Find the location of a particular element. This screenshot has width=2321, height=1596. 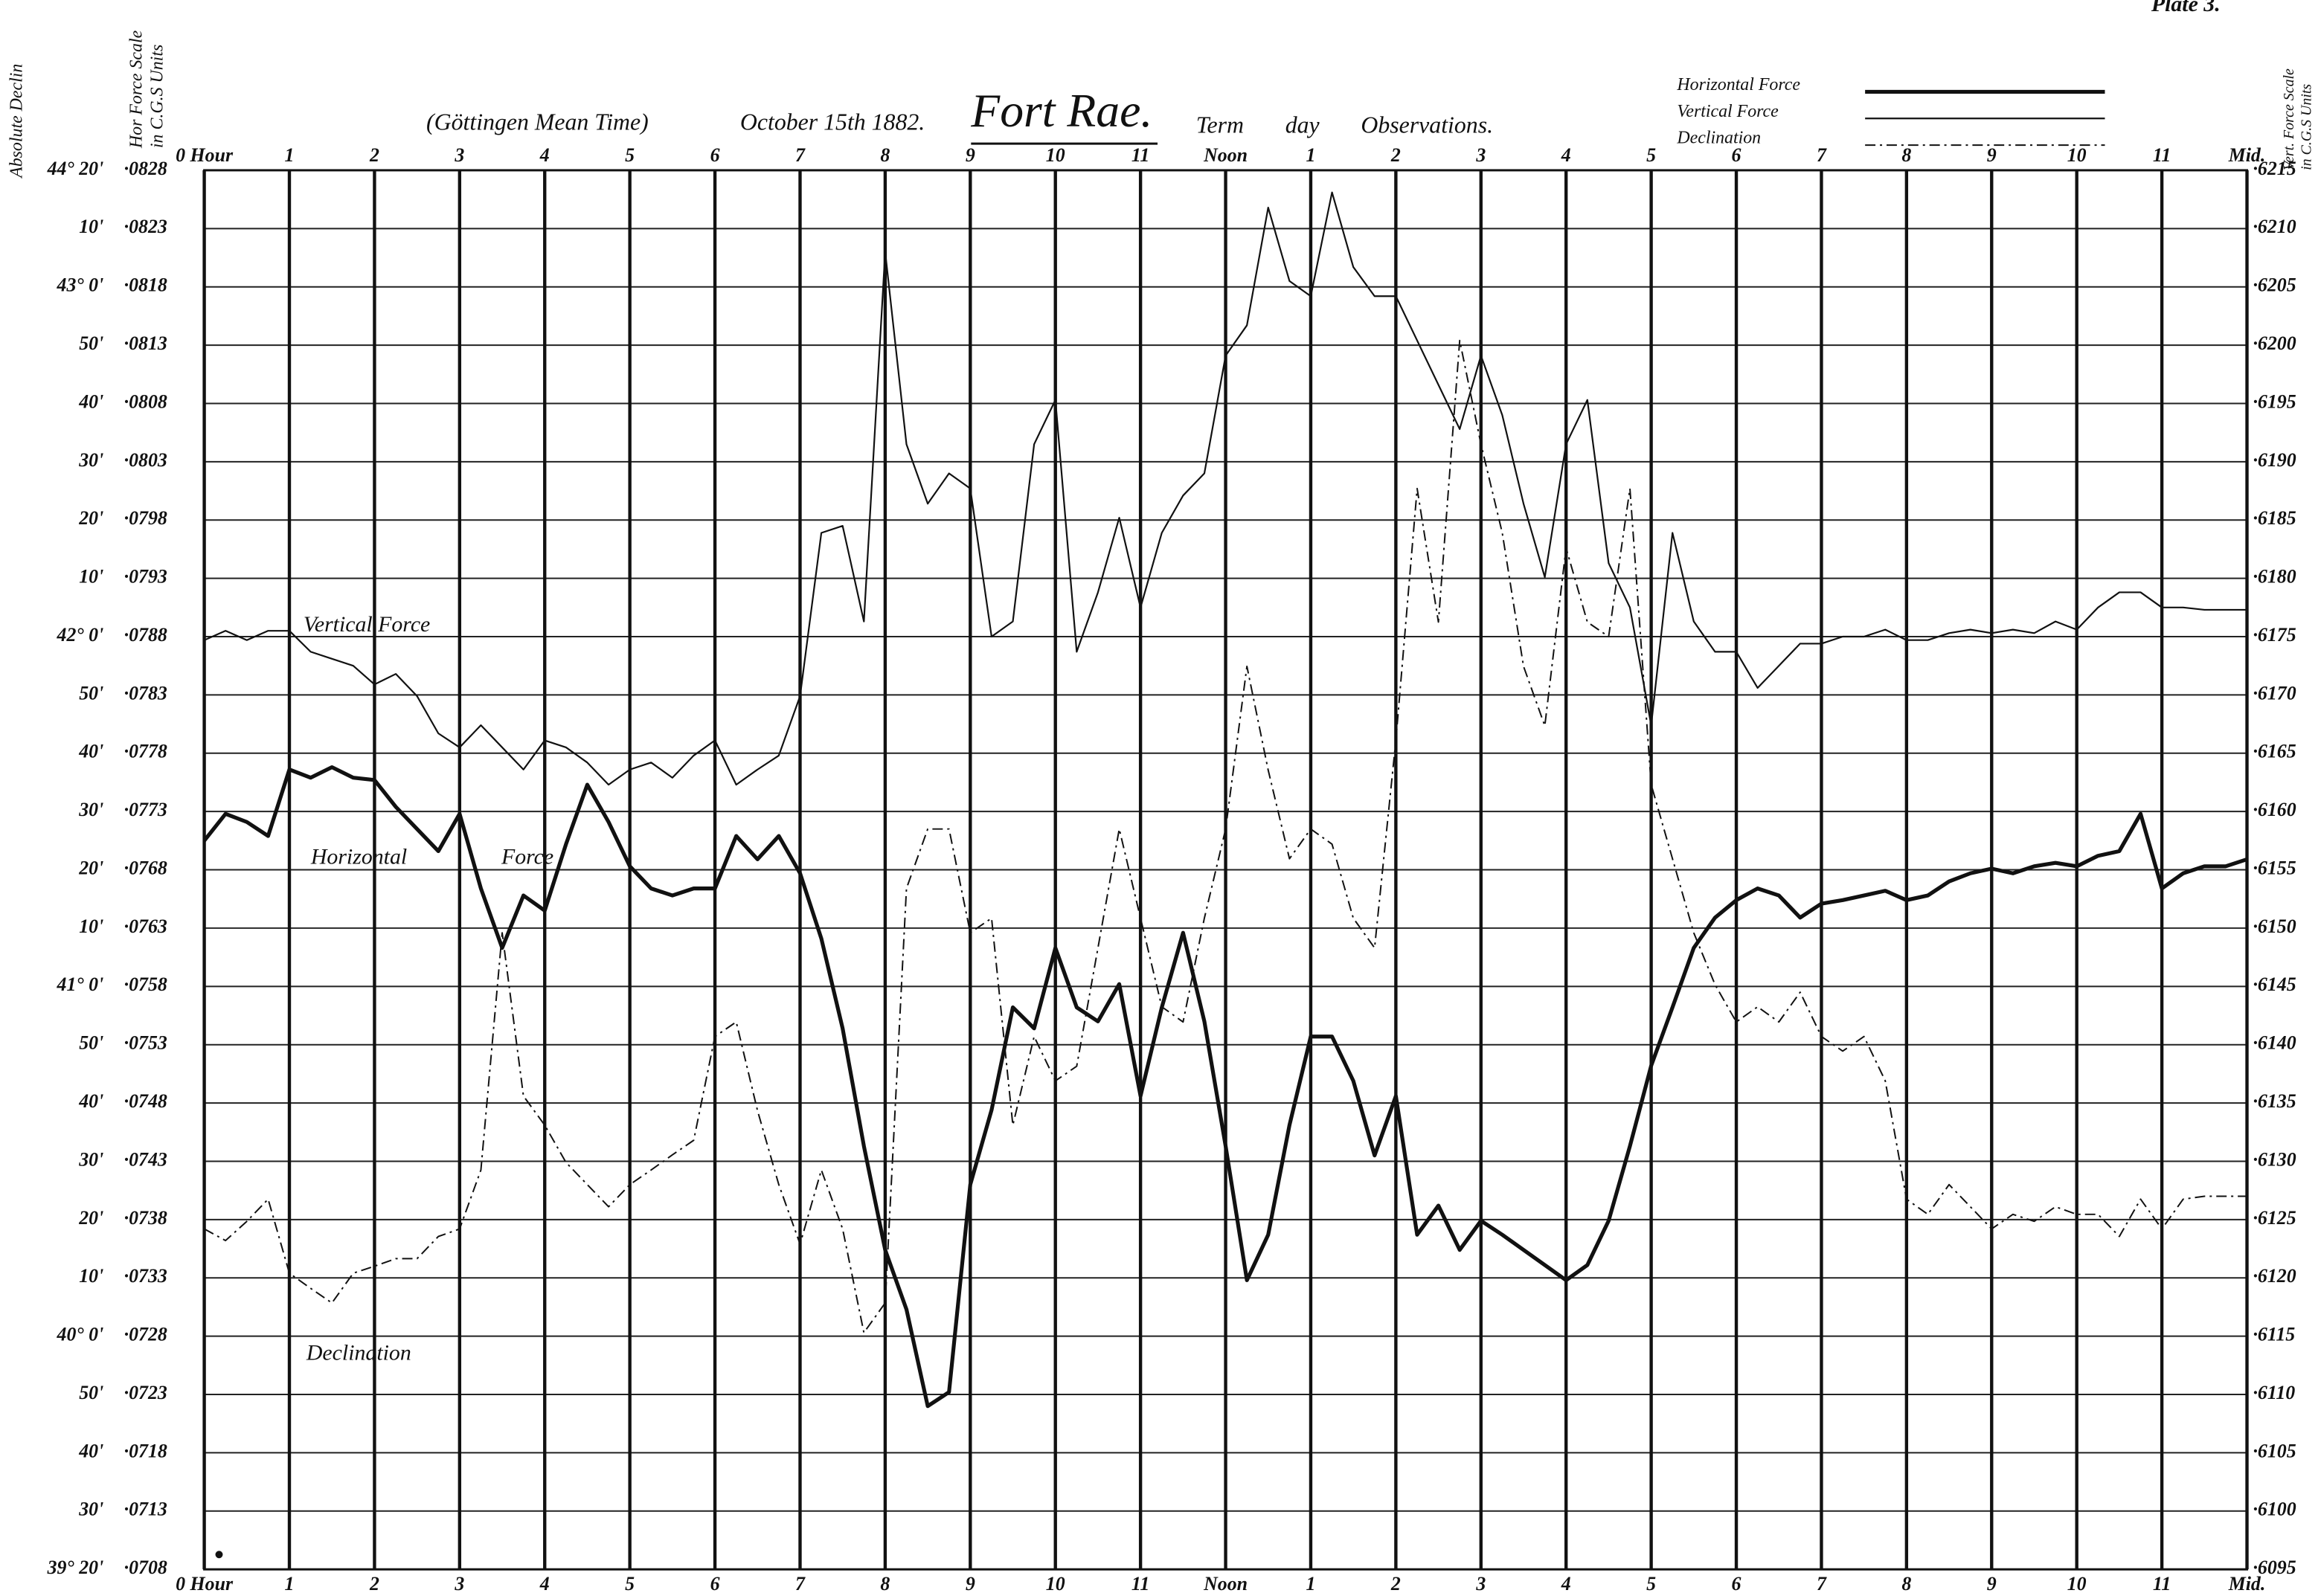

y-axis-title: Hor Force Scale is located at coordinates (137, 89).